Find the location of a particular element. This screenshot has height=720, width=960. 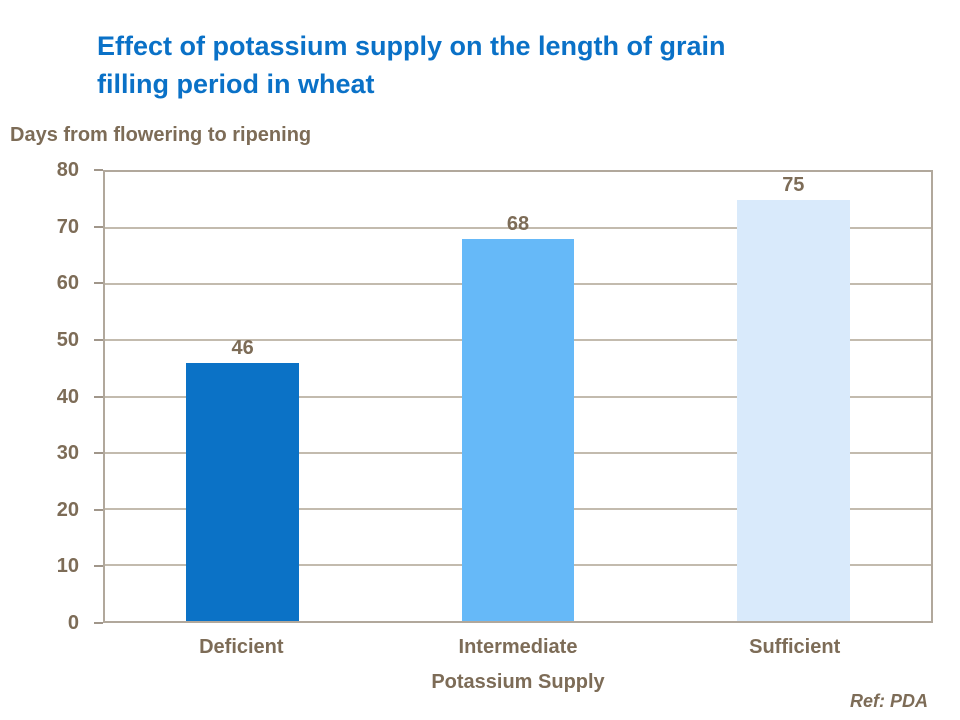

x-tick-label: Intermediate is located at coordinates (518, 647).